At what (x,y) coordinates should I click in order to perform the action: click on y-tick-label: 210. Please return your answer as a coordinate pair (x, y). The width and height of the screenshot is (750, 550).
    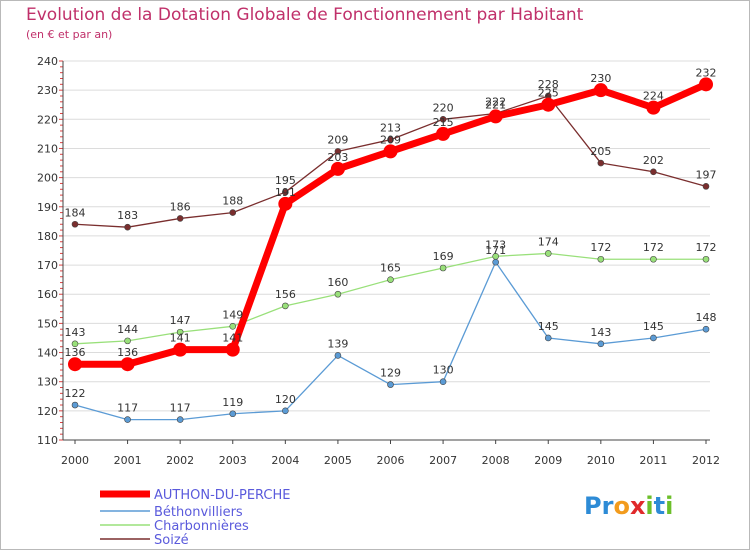
    Looking at the image, I should click on (47, 148).